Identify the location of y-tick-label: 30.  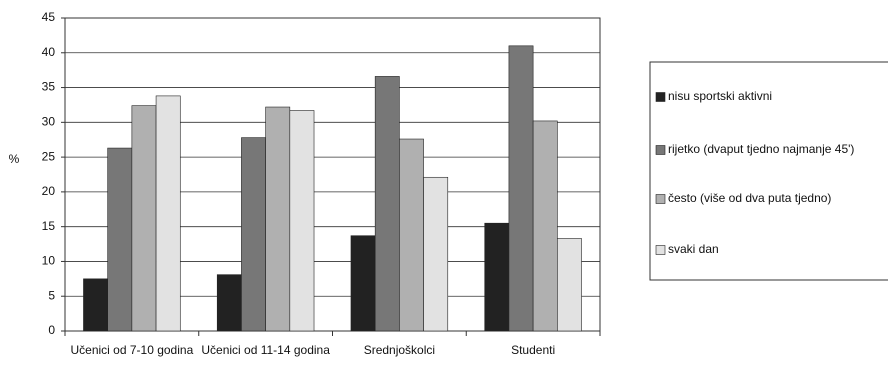
(49, 122).